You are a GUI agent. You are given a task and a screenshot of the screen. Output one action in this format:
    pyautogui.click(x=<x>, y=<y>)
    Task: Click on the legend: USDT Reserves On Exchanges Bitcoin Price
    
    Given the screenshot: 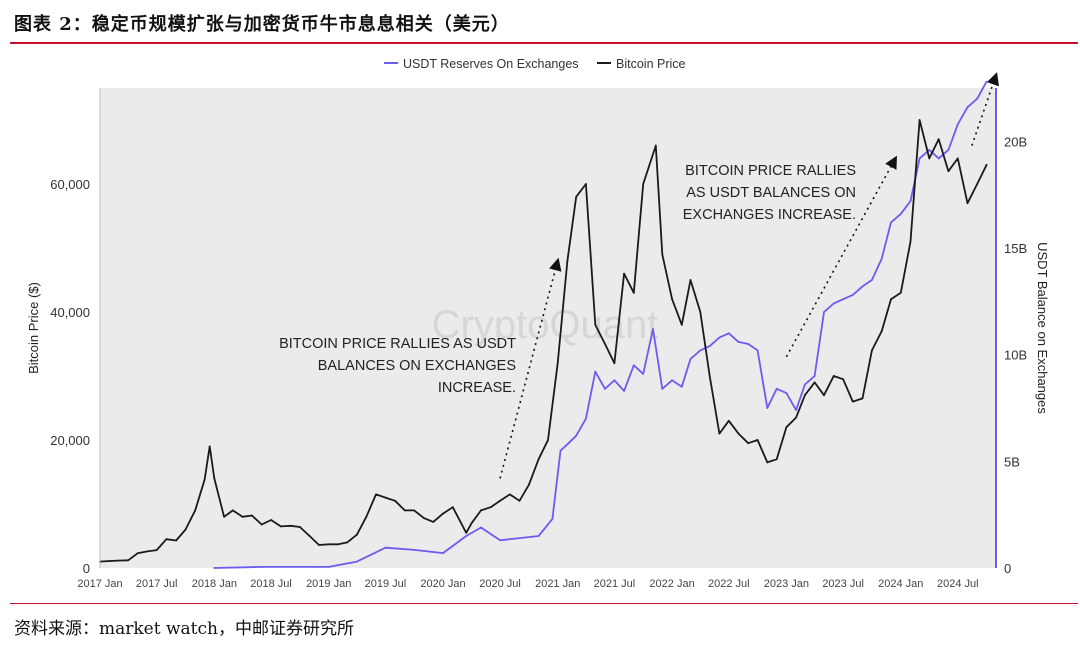 What is the action you would take?
    pyautogui.click(x=535, y=64)
    